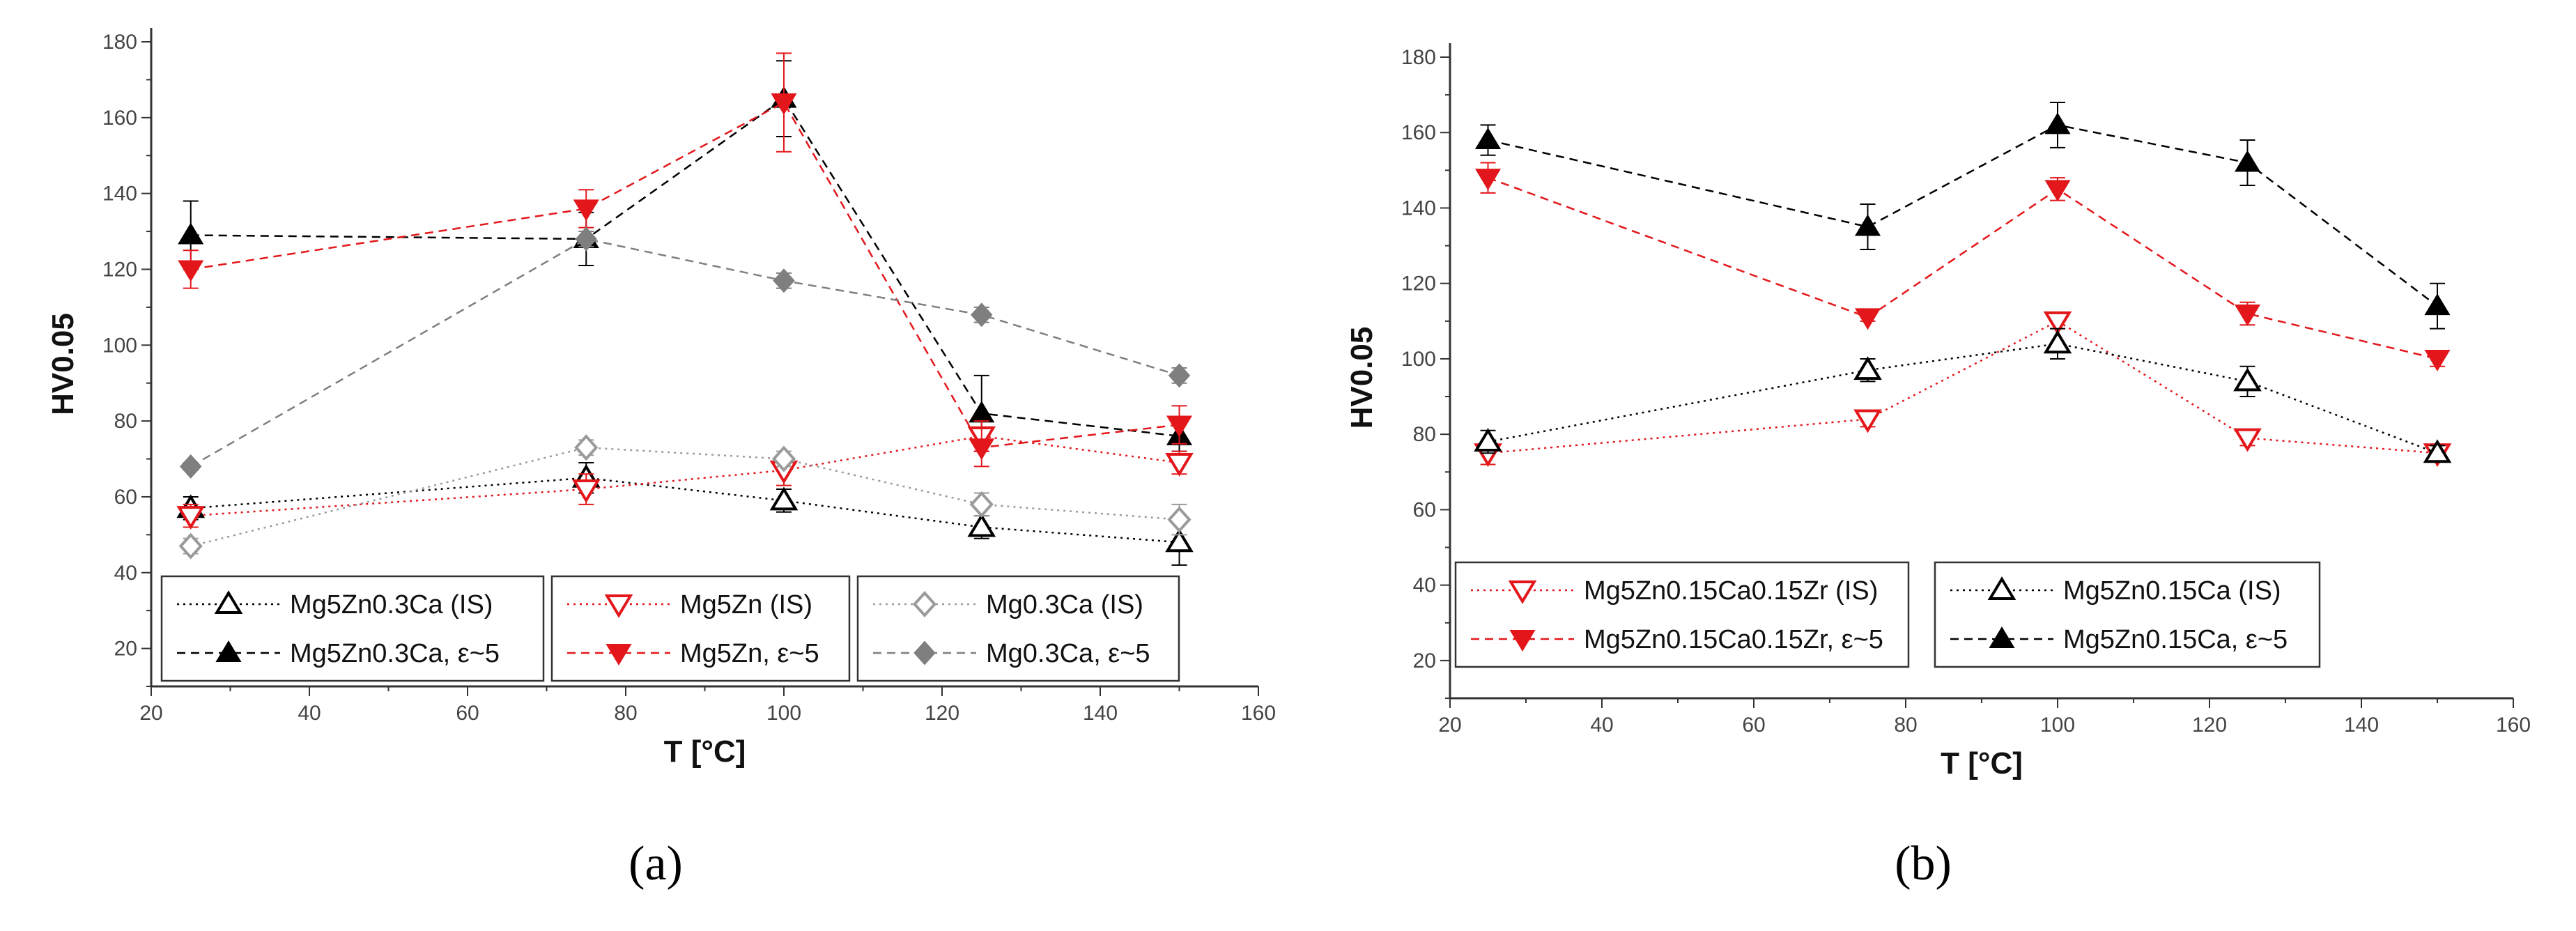 The width and height of the screenshot is (2576, 931). I want to click on legend-entry: Mg5Zn0.15Ca0.15Zr, ε~5, so click(1734, 639).